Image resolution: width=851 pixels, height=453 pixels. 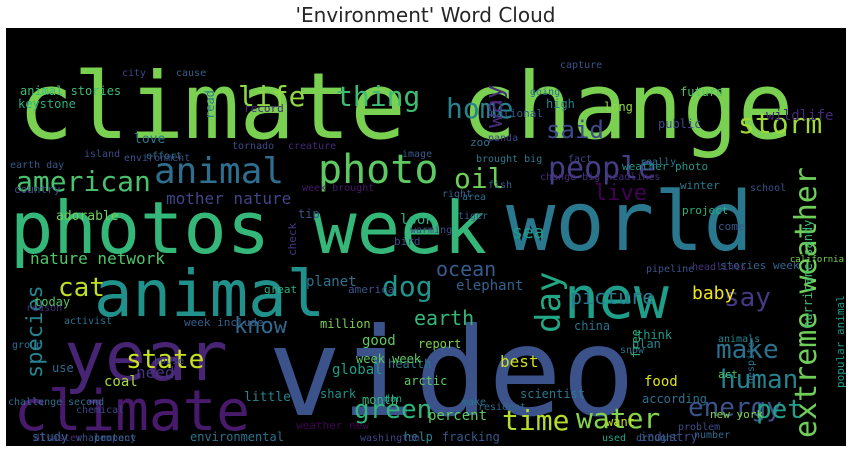 What do you see at coordinates (431, 230) in the screenshot?
I see `word-warming: warming` at bounding box center [431, 230].